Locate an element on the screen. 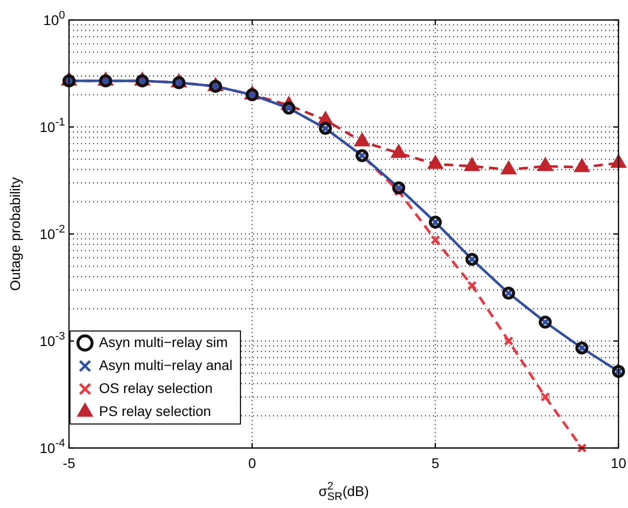 This screenshot has height=508, width=628. x-tick-label: 0 is located at coordinates (252, 463).